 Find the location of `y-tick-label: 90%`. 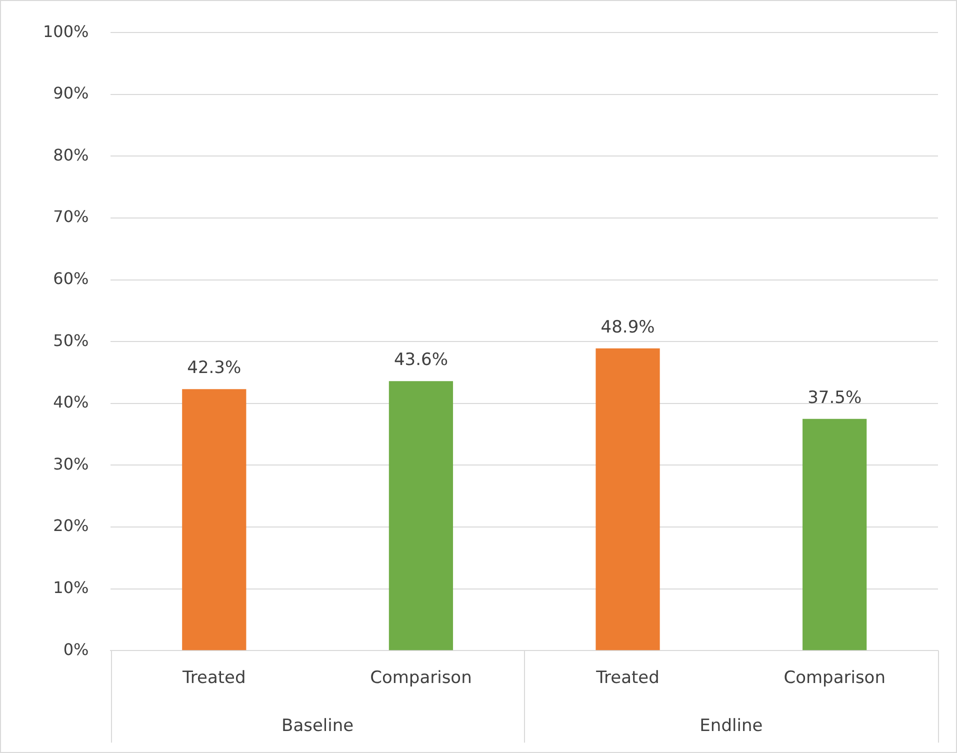

y-tick-label: 90% is located at coordinates (71, 93).